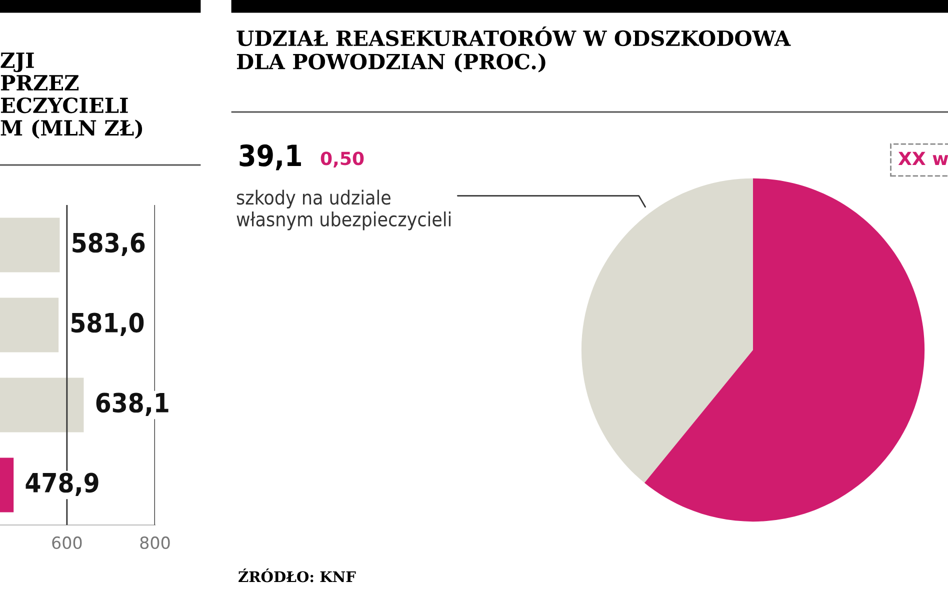  I want to click on data-label: 581,0, so click(108, 324).